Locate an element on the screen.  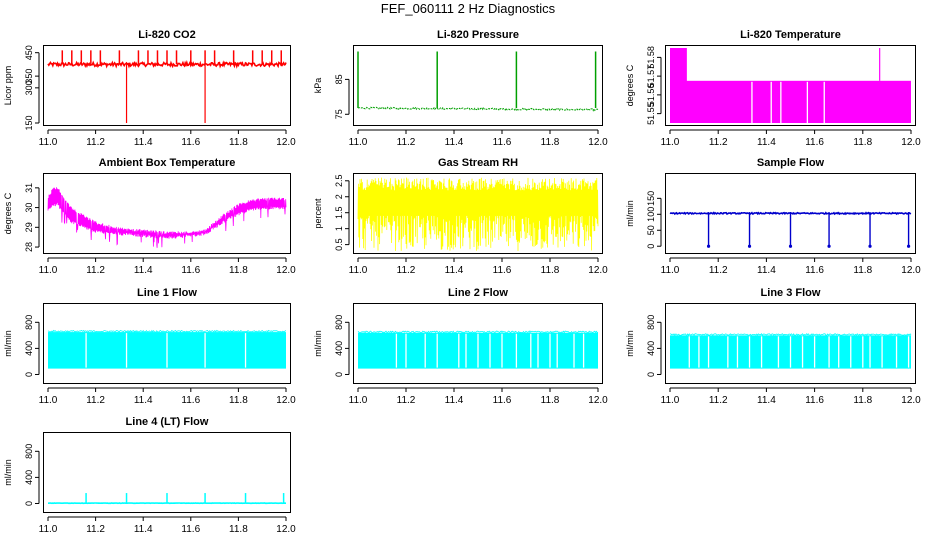
chart-title: Li-820 Pressure is located at coordinates (478, 35).